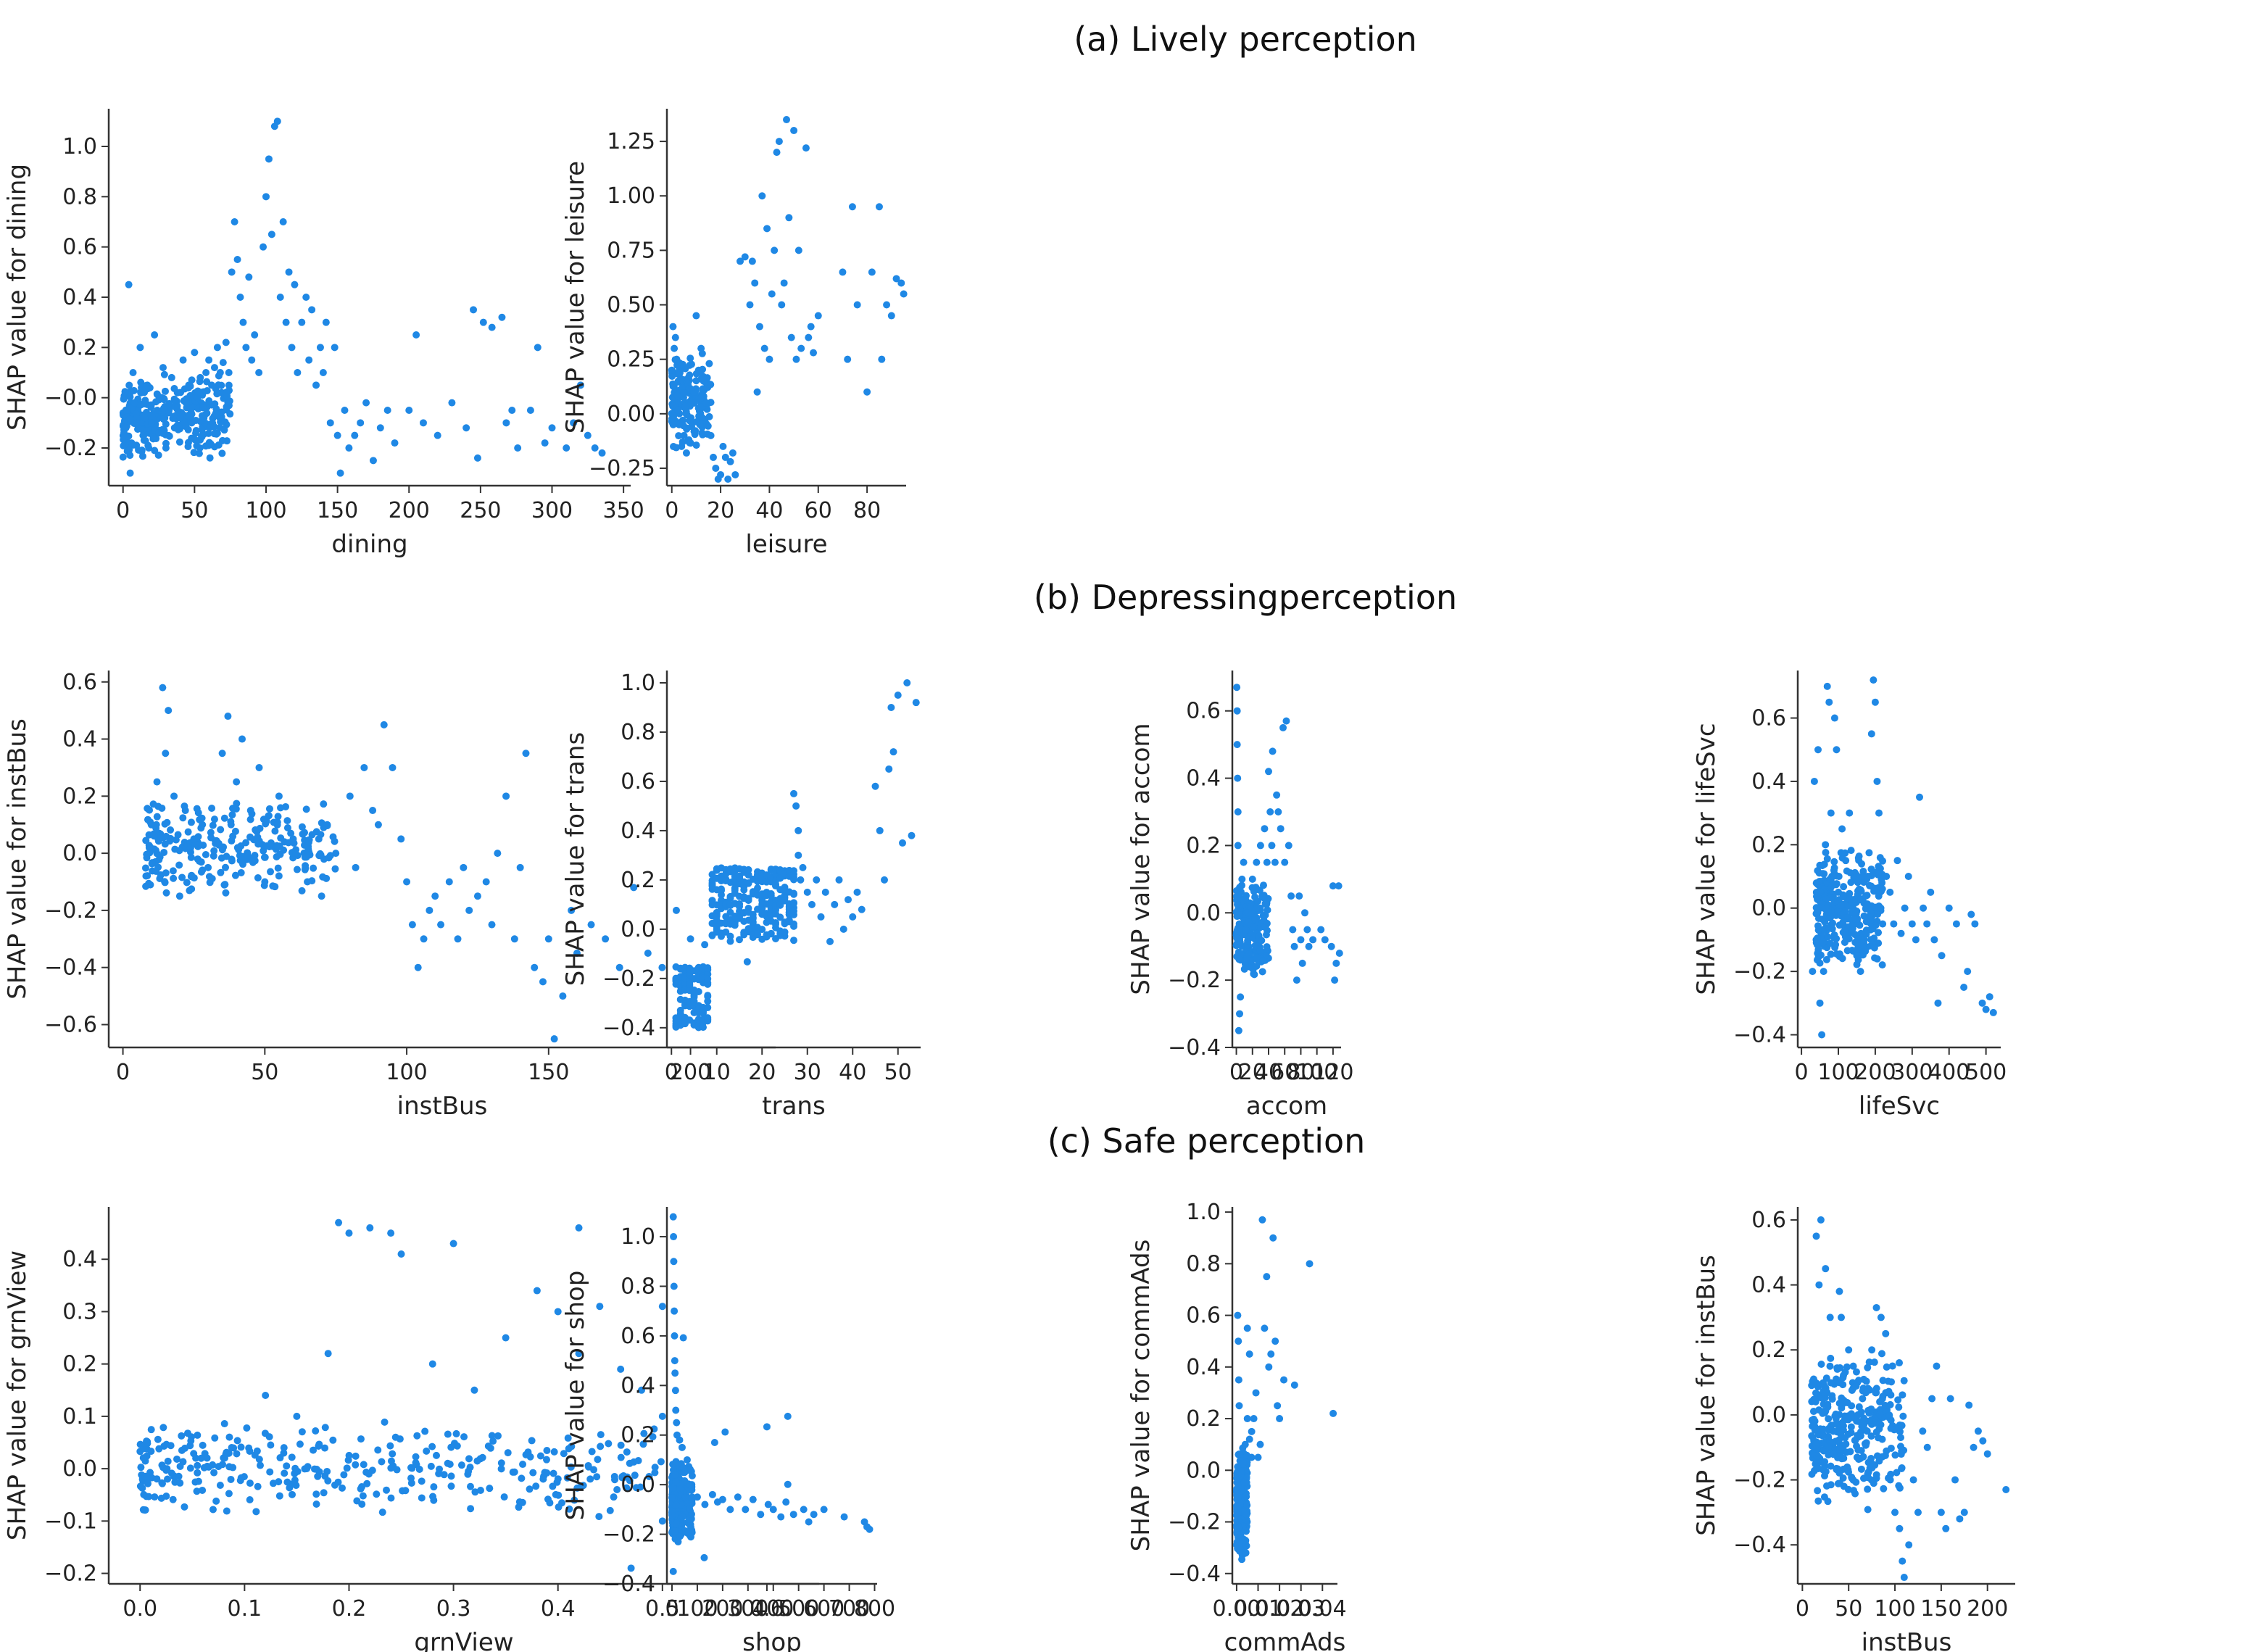  What do you see at coordinates (638, 732) in the screenshot?
I see `y-tick-label: 0.8` at bounding box center [638, 732].